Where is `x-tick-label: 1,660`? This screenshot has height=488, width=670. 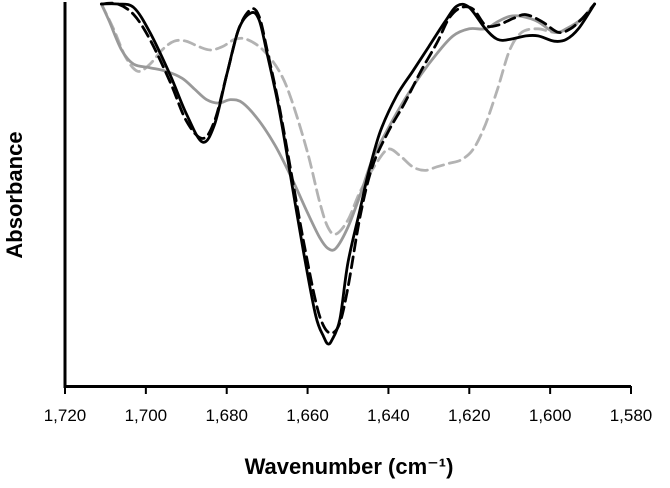
x-tick-label: 1,660 is located at coordinates (307, 415).